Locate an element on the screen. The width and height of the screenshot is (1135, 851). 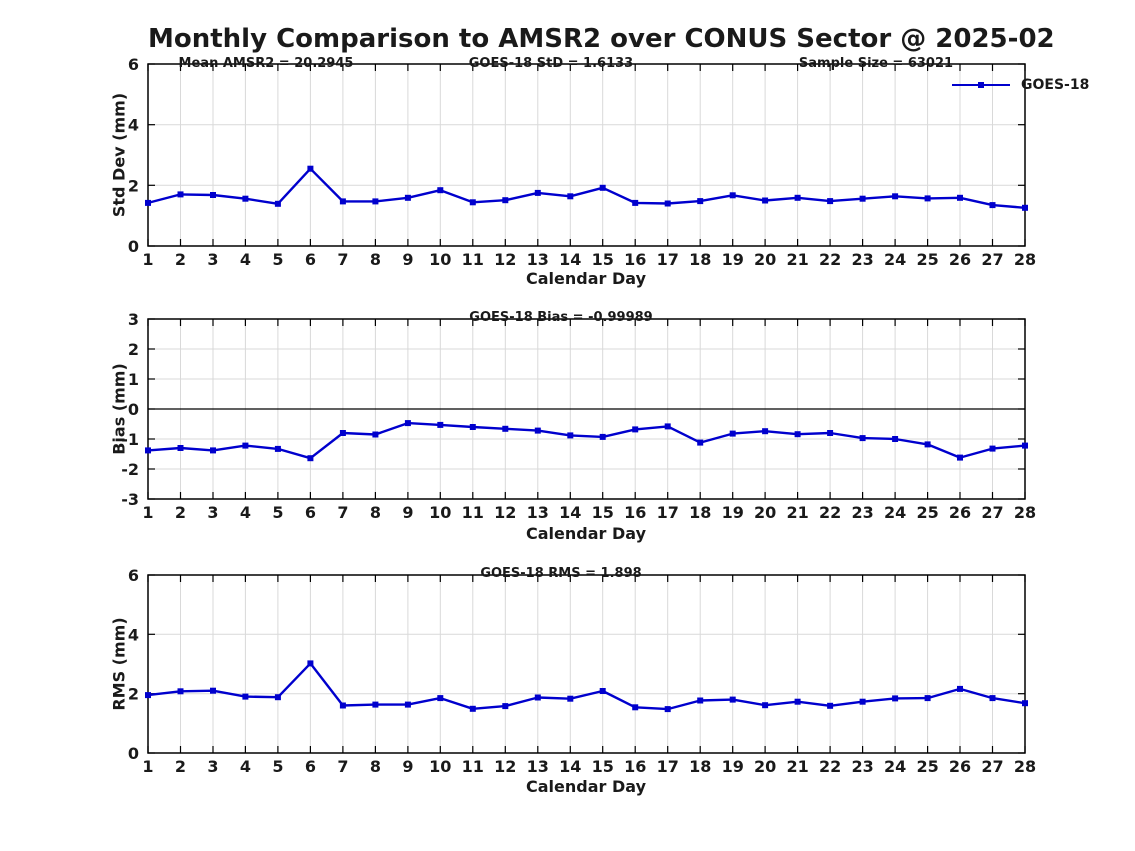
y-tick-label: 1 is located at coordinates (133, 379).